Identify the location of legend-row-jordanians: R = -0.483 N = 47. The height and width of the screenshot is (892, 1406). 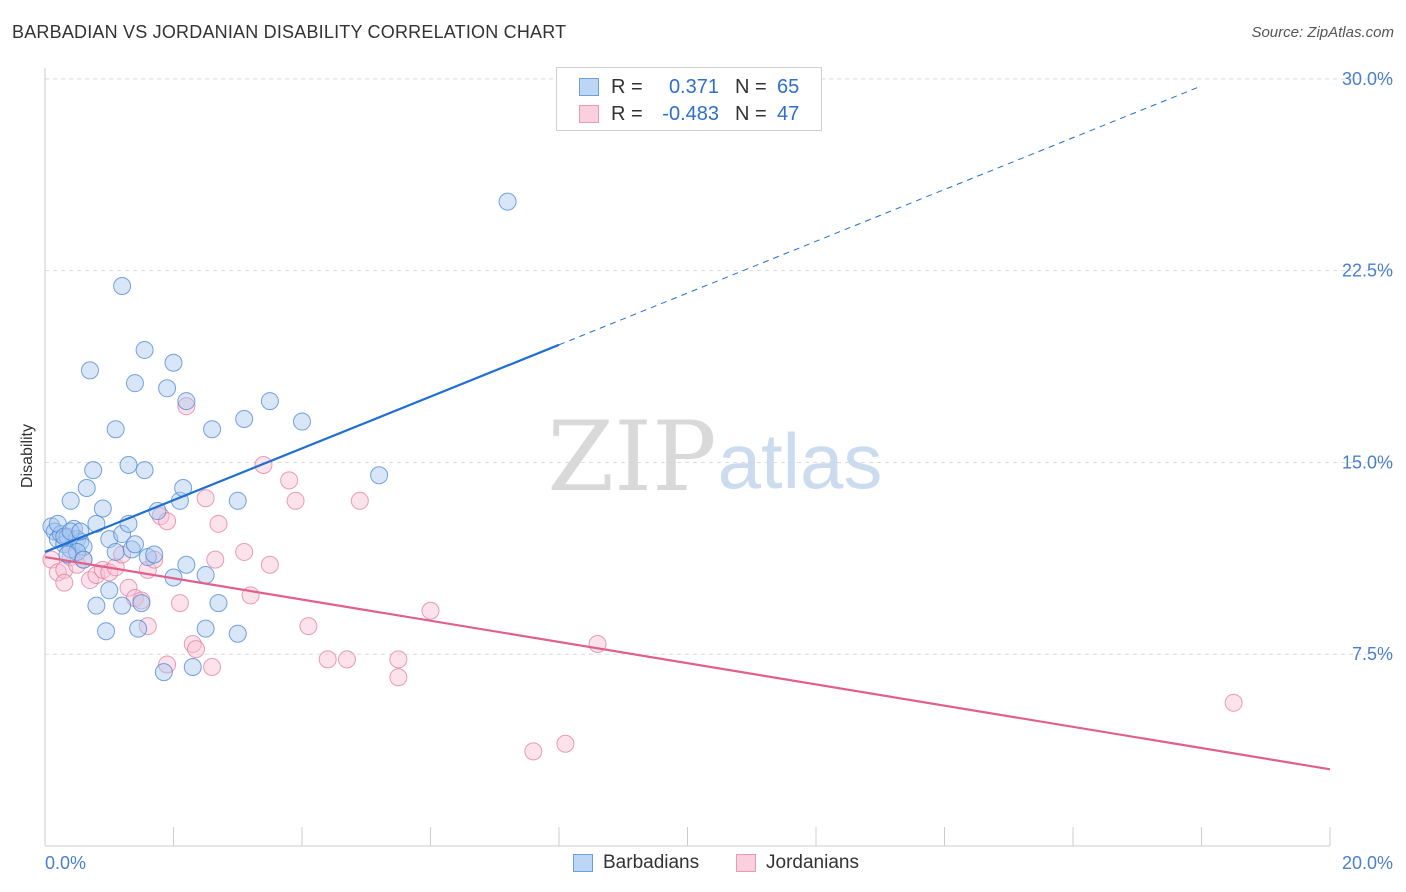
(689, 114).